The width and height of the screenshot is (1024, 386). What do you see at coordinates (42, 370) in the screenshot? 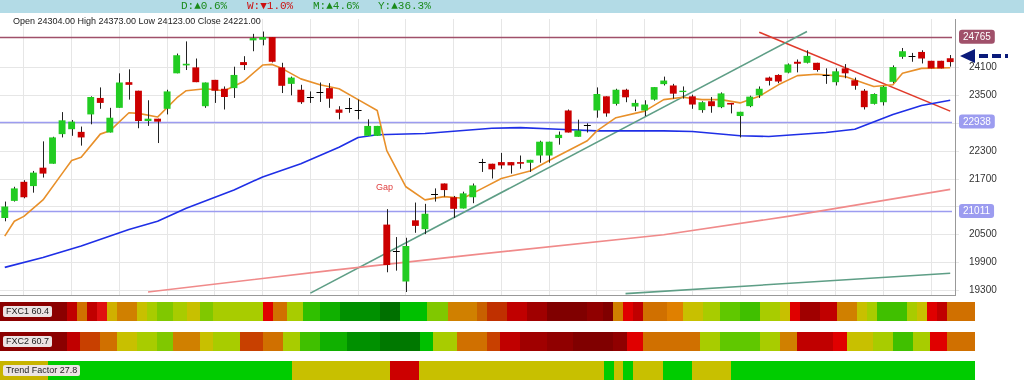
I see `text: Trend Factor 27.8` at bounding box center [42, 370].